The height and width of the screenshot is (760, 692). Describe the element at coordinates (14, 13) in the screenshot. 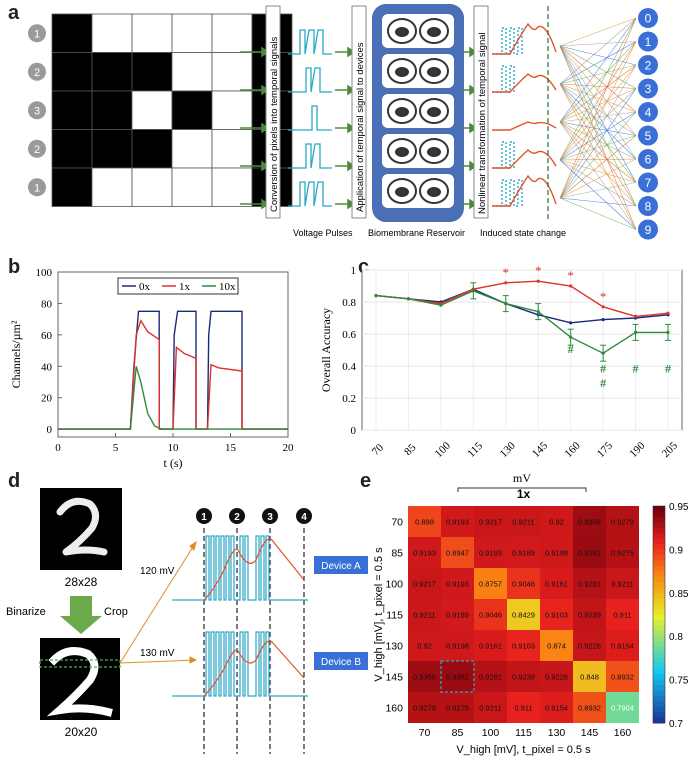

I see `panel-label-a: a` at that location.